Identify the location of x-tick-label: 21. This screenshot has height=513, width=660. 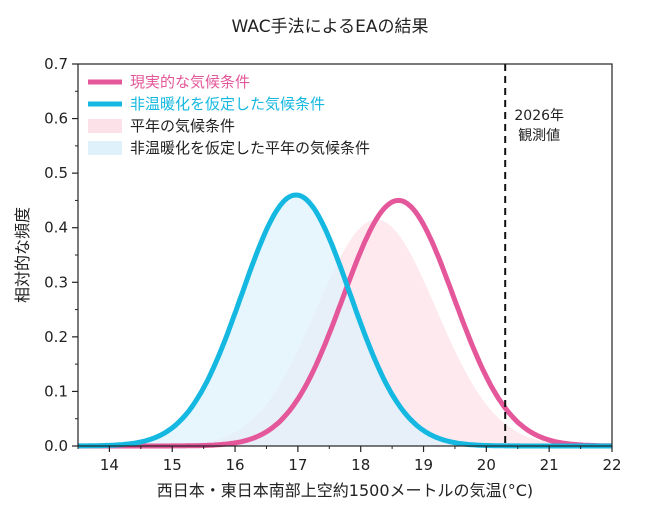
(549, 465).